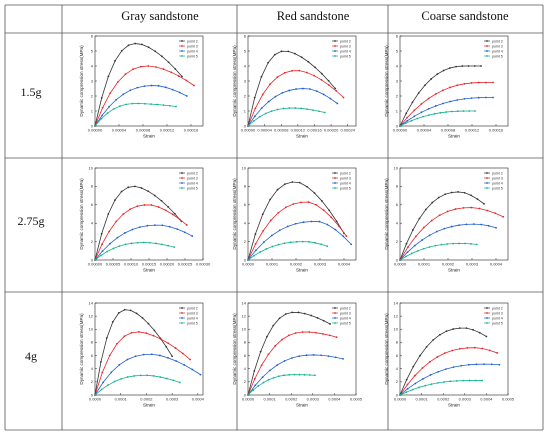 This screenshot has width=550, height=436. What do you see at coordinates (245, 381) in the screenshot?
I see `y-tick-label: 2` at bounding box center [245, 381].